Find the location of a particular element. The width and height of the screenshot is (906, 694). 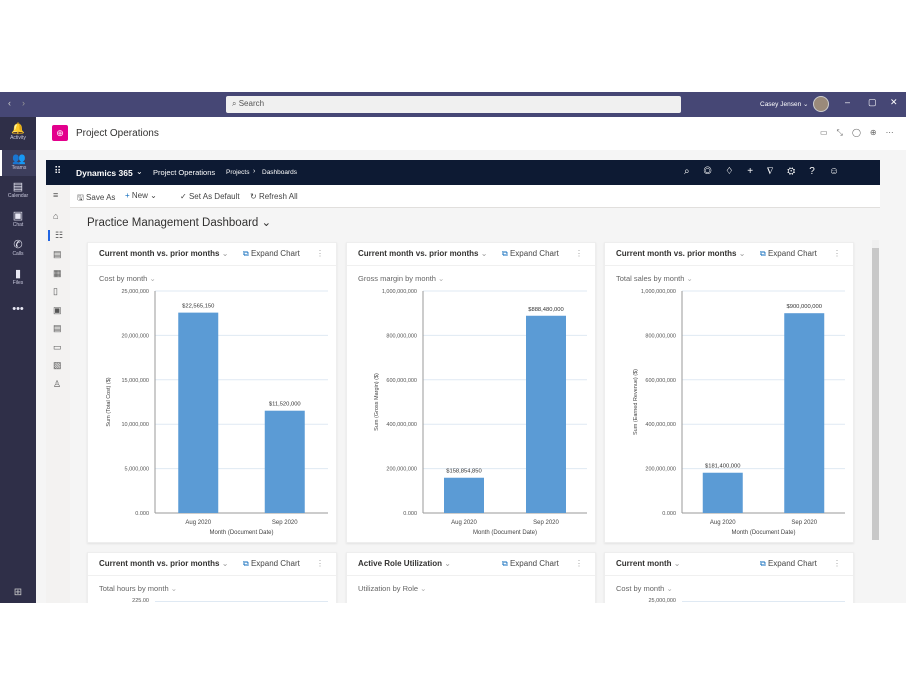

scrollbar-thumb is located at coordinates (875, 394).